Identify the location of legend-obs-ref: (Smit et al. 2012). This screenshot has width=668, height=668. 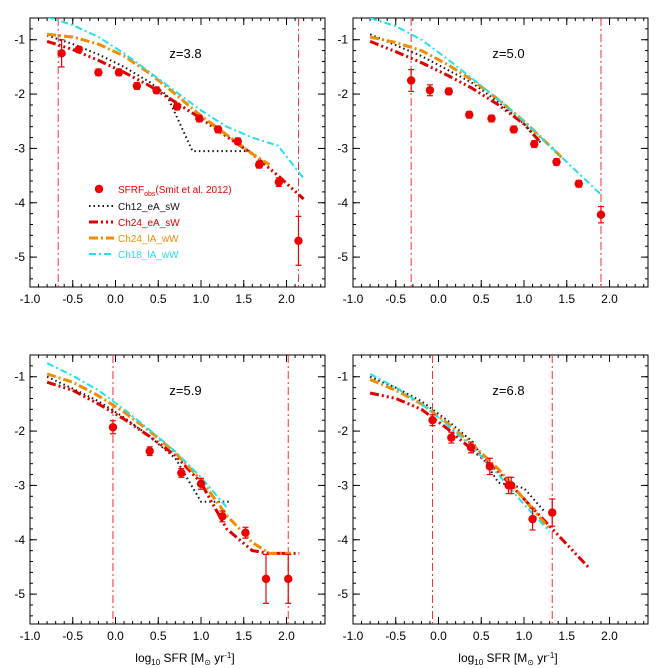
(193, 190).